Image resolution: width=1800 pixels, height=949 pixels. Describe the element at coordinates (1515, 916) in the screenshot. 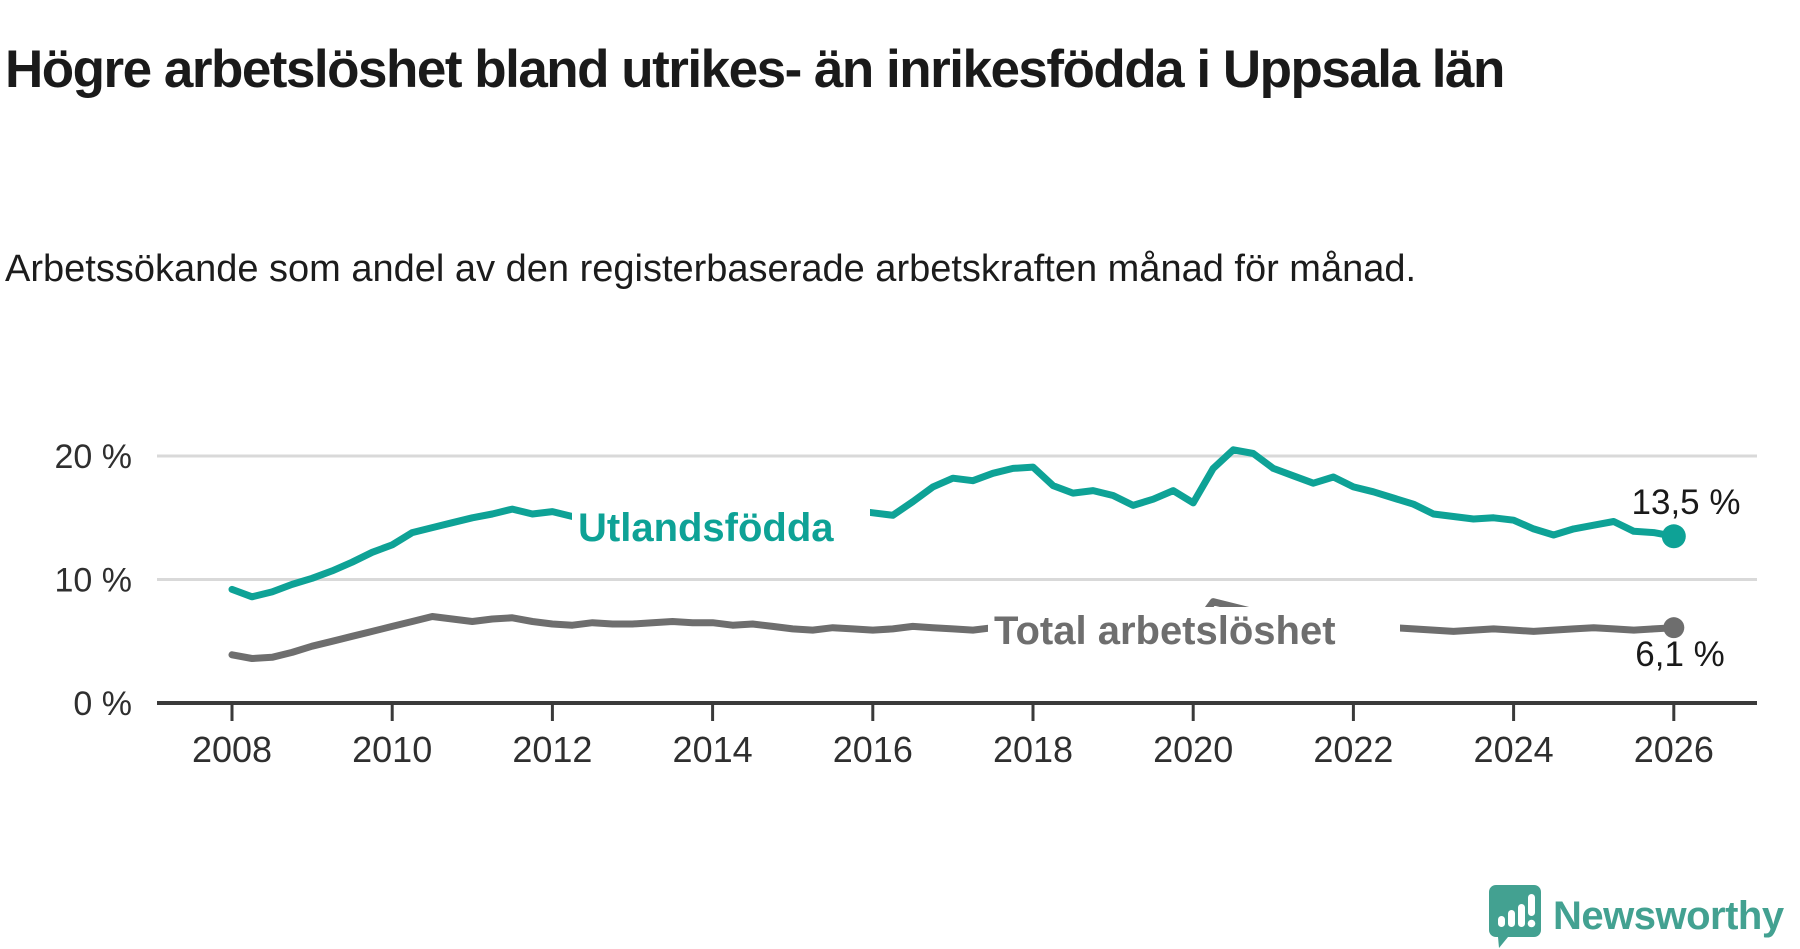

I see `newsworthy-logo-icon` at that location.